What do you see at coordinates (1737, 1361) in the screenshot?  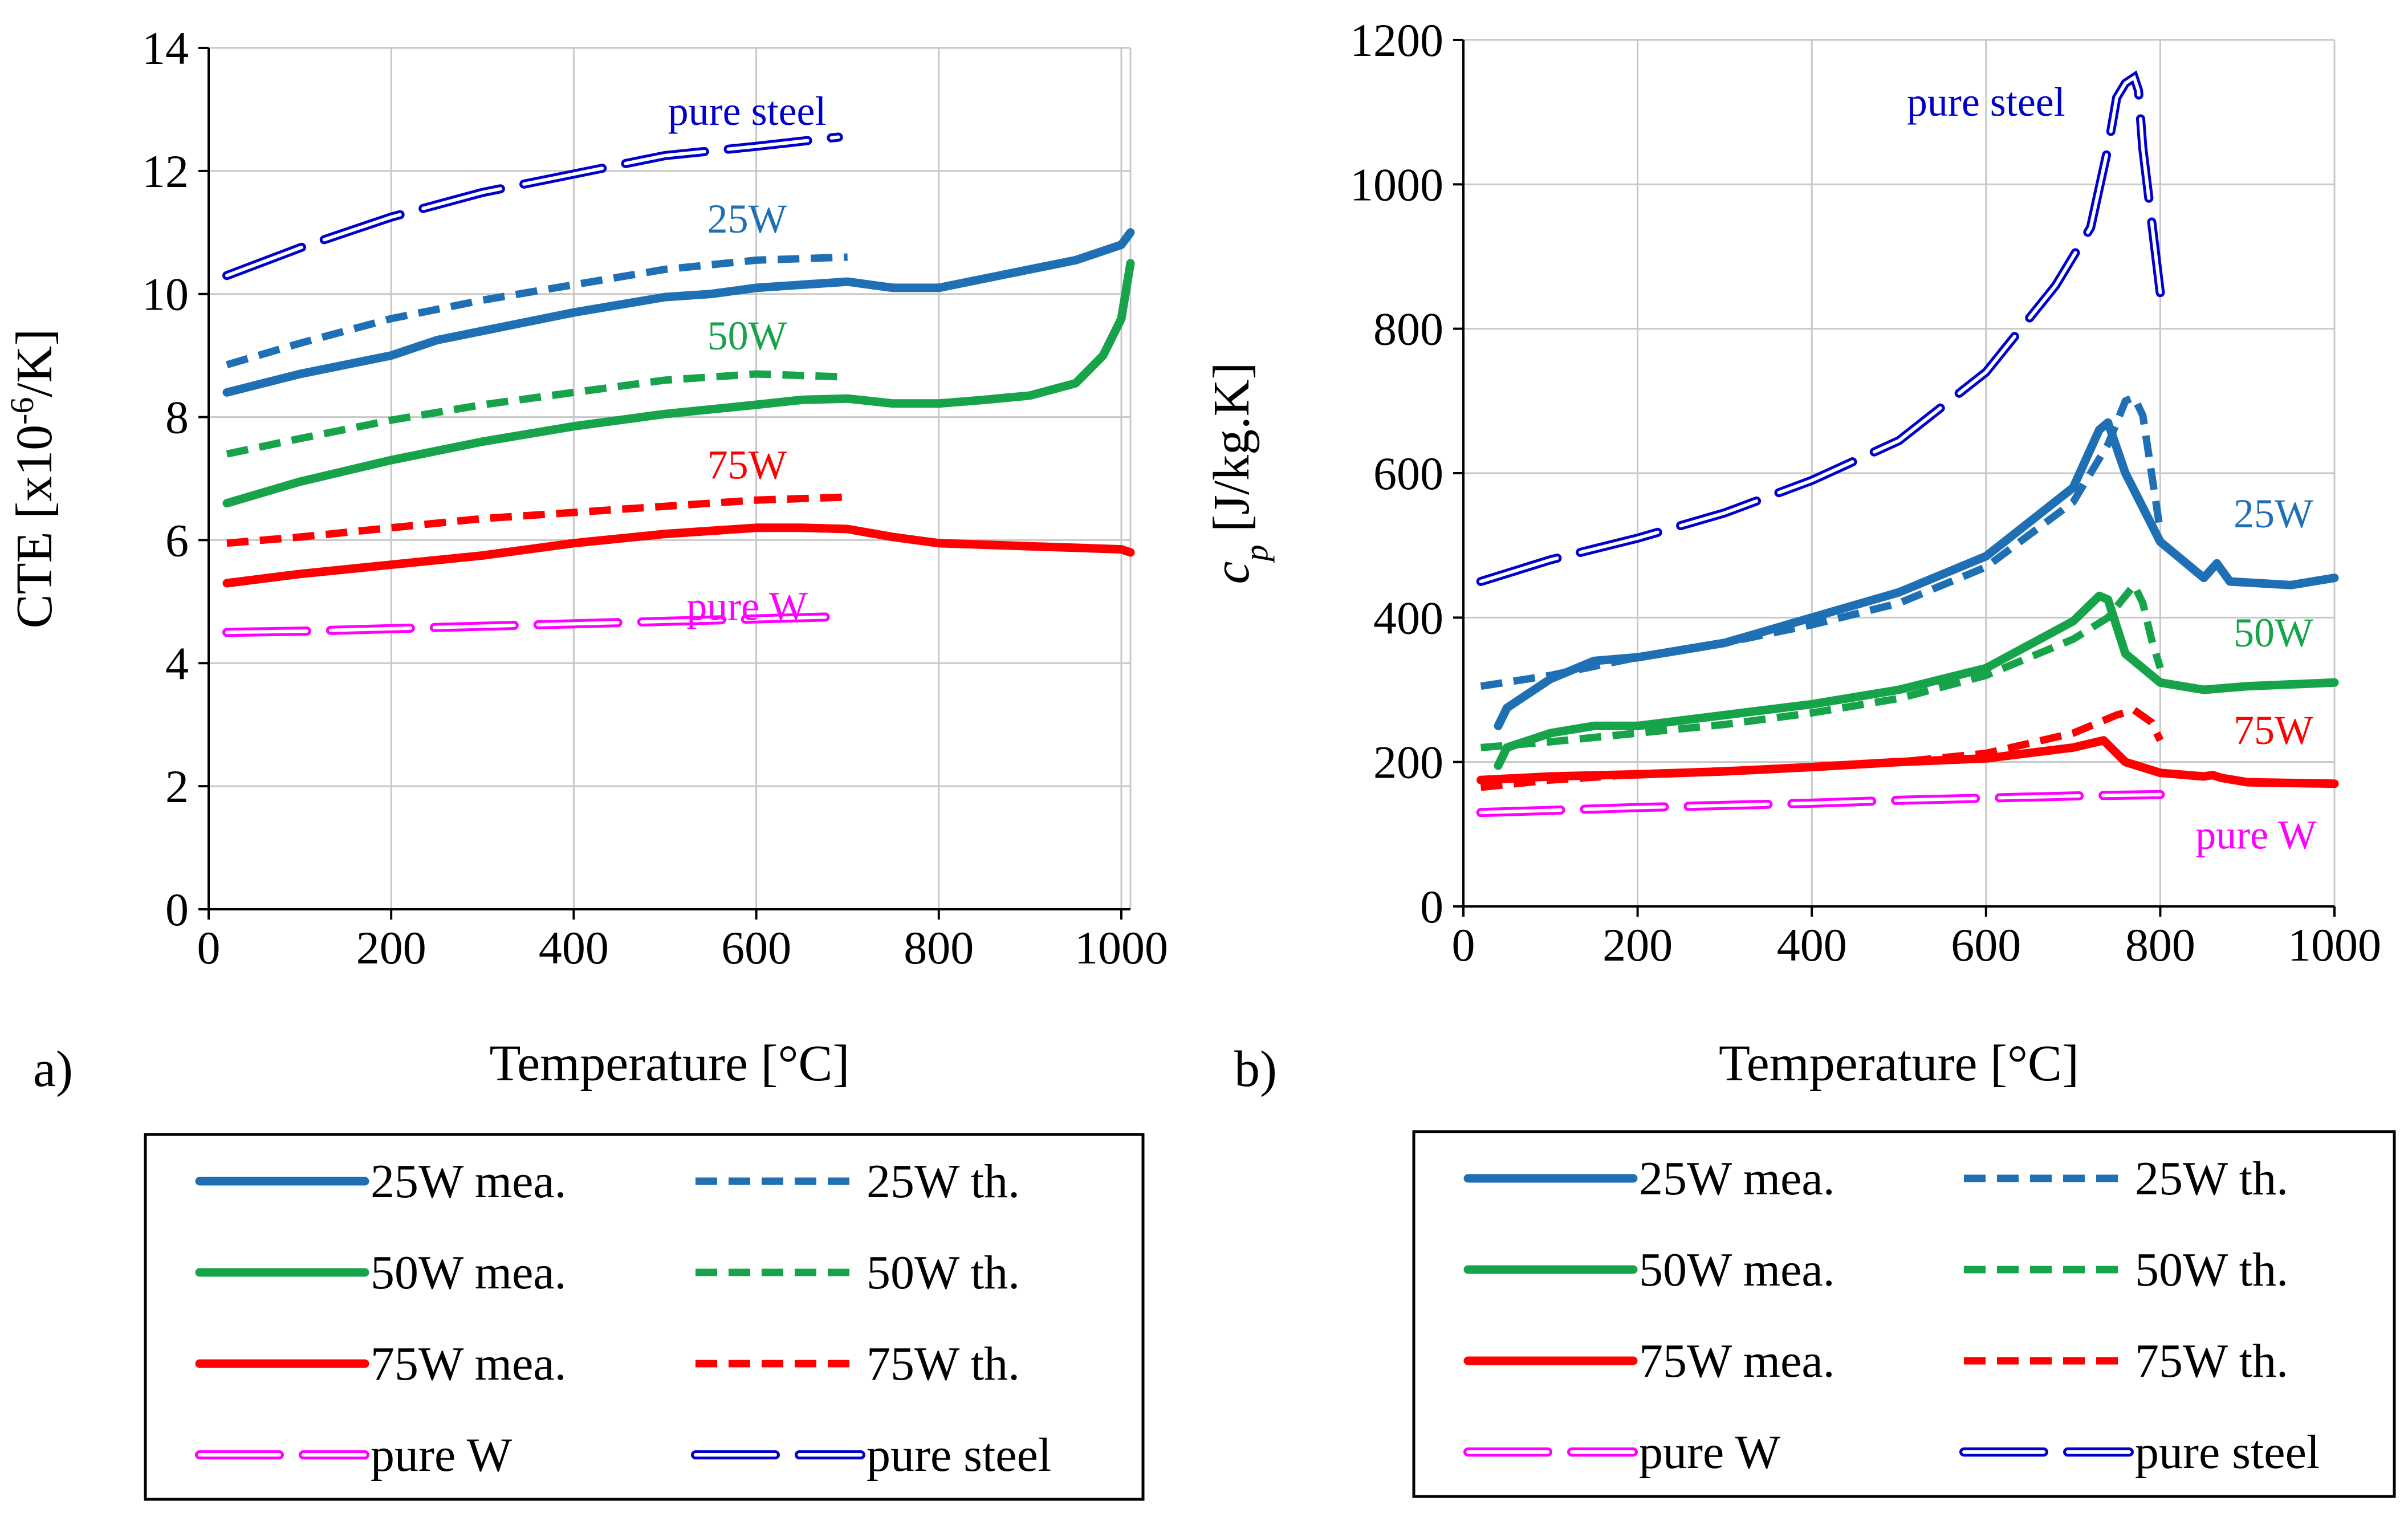 I see `legend-label: 75W mea.` at bounding box center [1737, 1361].